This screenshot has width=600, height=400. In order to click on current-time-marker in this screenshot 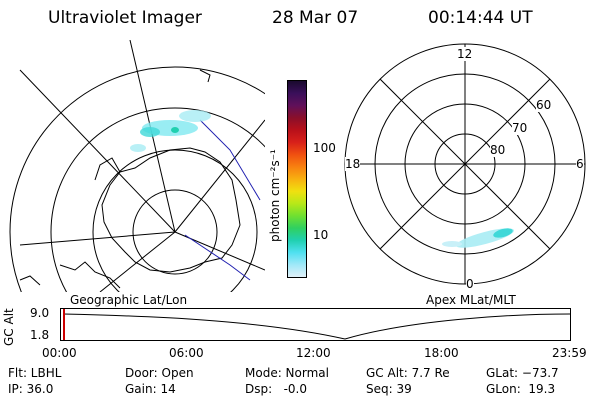, I will do `click(64, 324)`.